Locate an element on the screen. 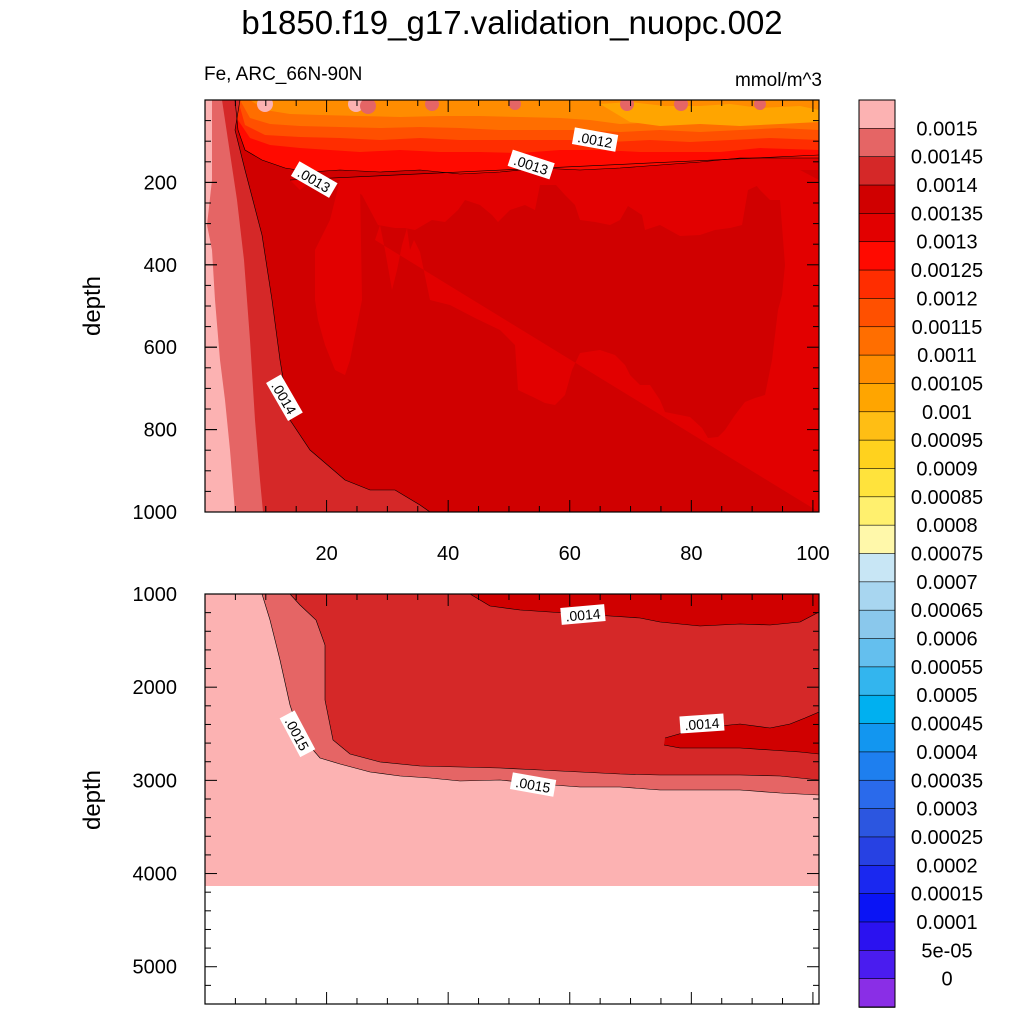 This screenshot has width=1024, height=1024. colorbar-label: 0.00065 is located at coordinates (947, 611).